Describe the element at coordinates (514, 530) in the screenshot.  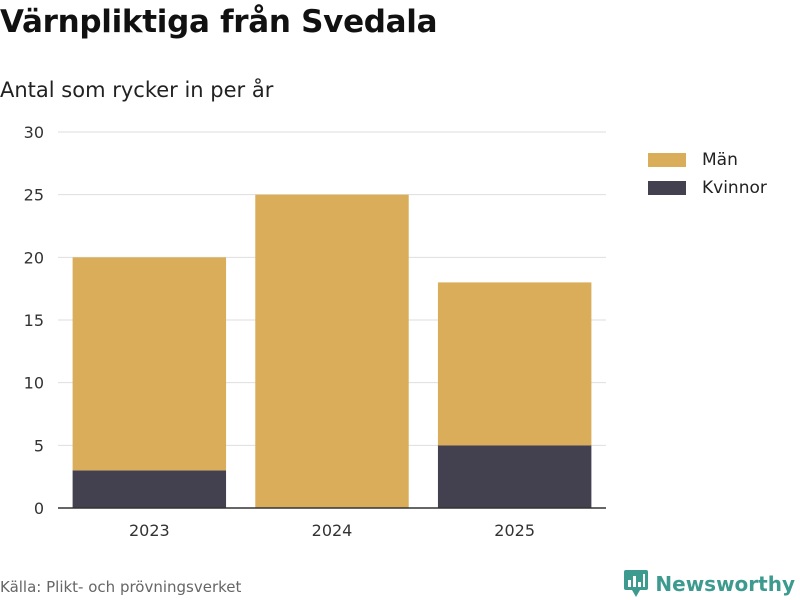
I see `x-tick-label: 2025` at that location.